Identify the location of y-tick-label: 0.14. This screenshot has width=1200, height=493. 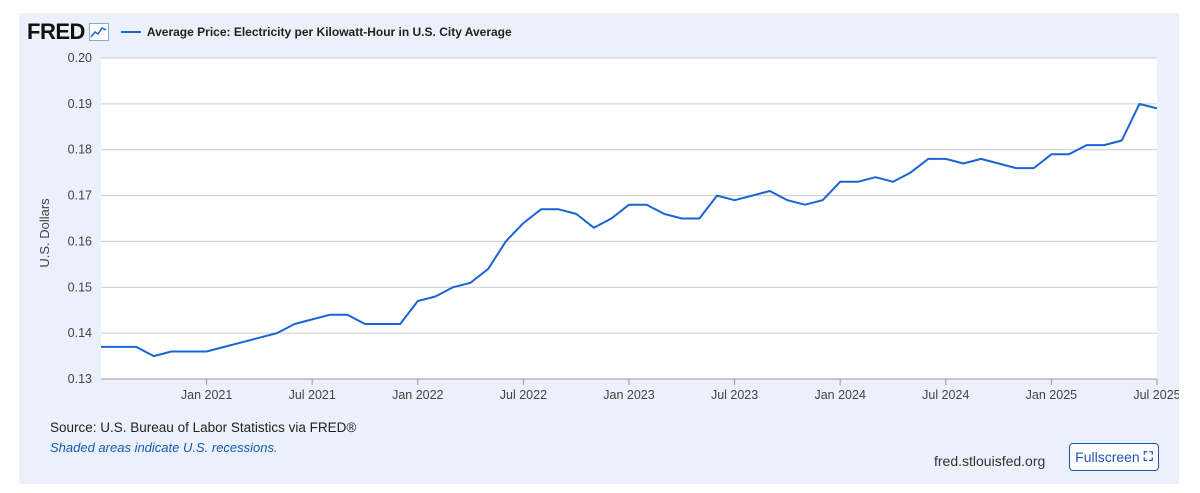
(80, 333).